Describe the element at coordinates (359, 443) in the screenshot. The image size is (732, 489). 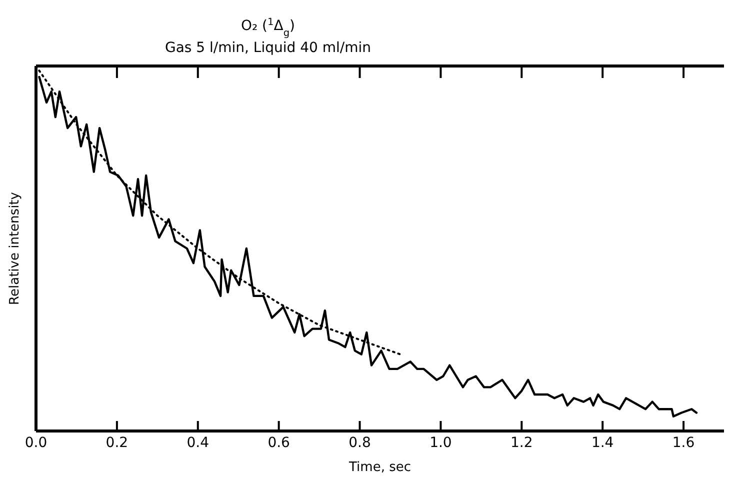
I see `x-tick-label: 0.8` at that location.